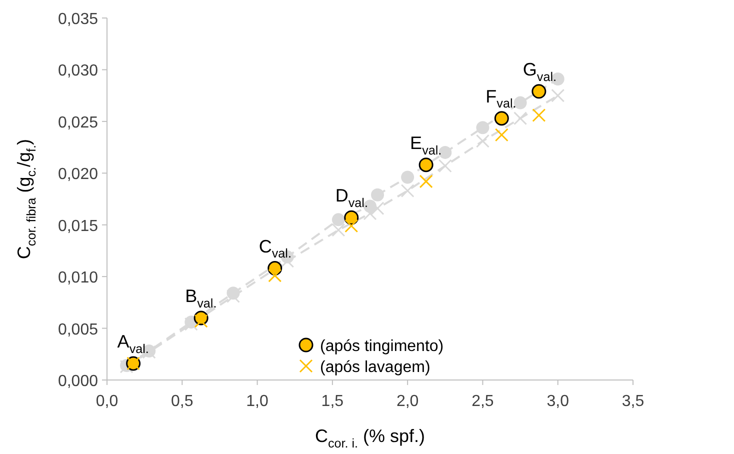  I want to click on x-tick-label: 1,0, so click(257, 401).